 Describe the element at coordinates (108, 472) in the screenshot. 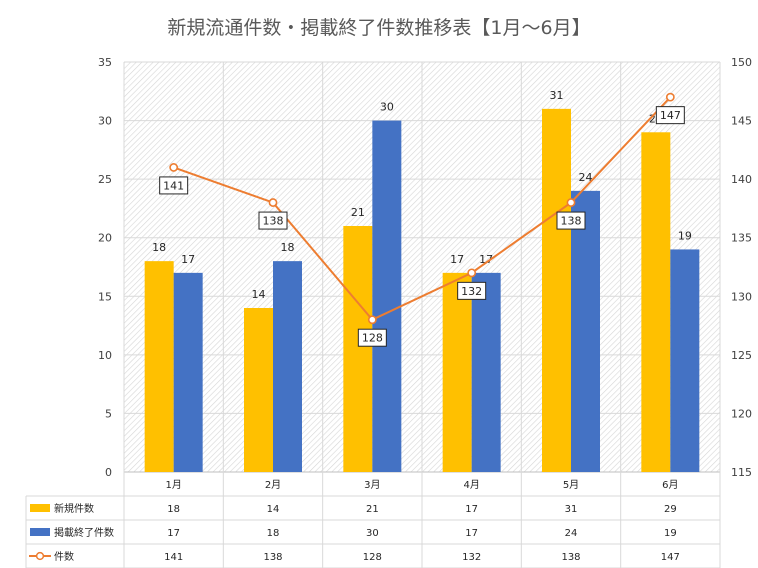

I see `left-axis-tick: 0` at that location.